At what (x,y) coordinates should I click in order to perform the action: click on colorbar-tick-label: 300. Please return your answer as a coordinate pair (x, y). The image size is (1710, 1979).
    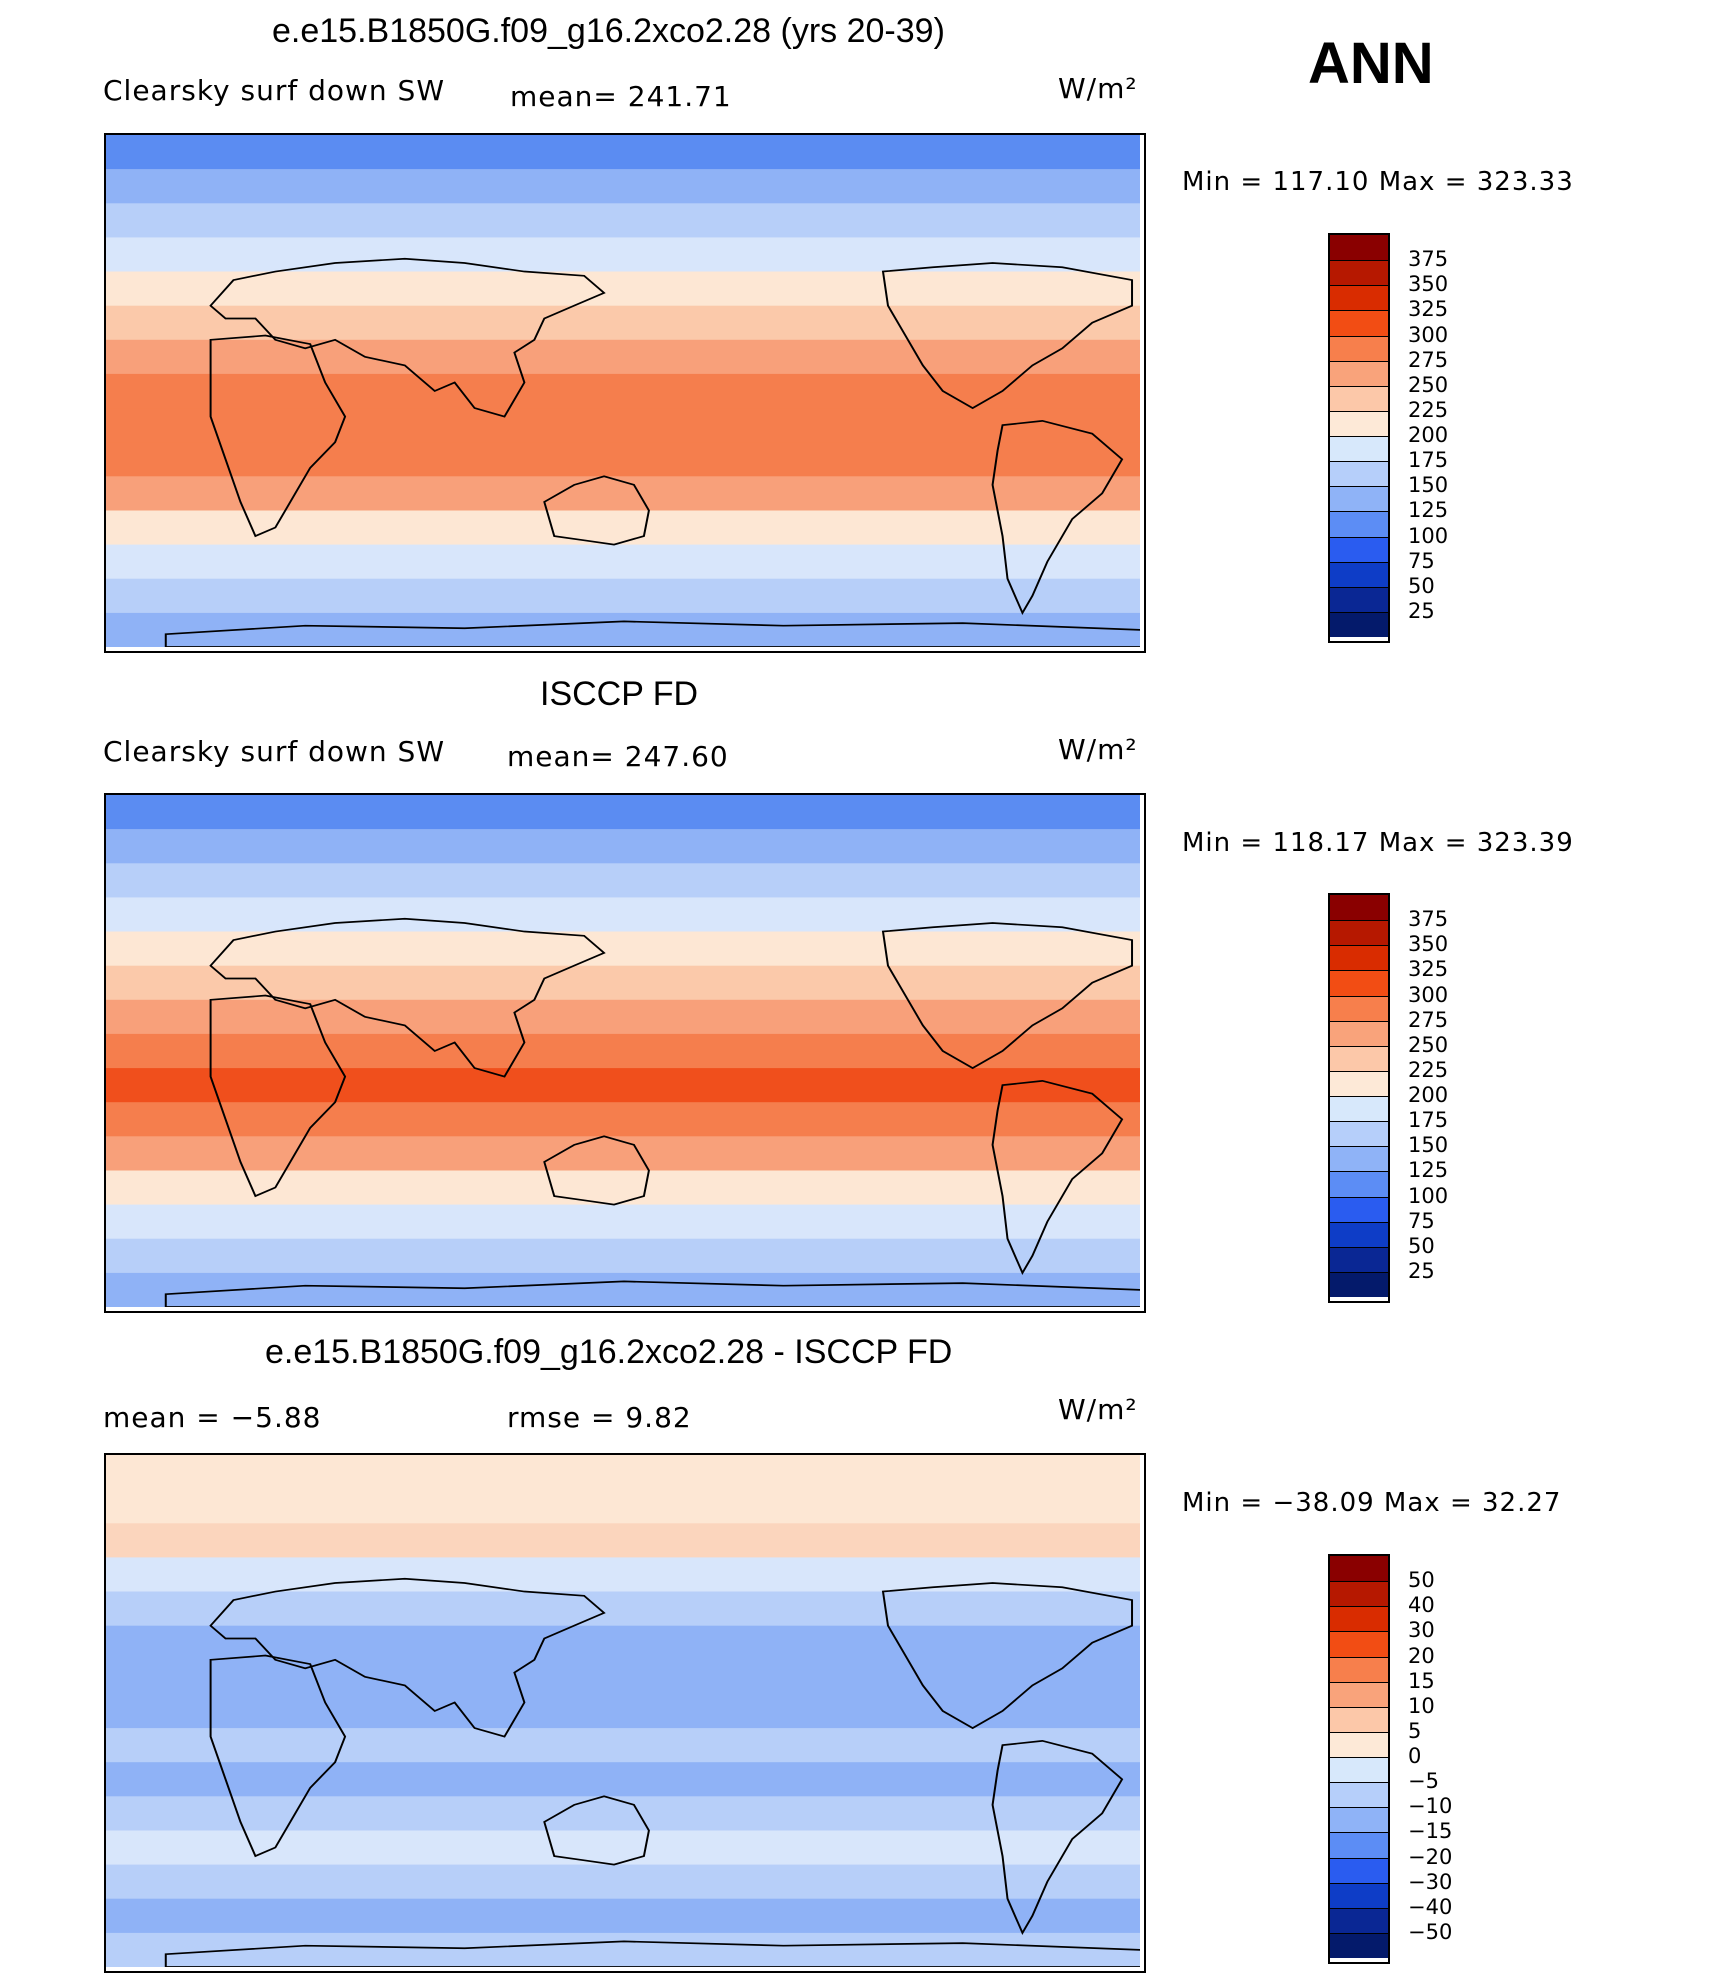
    Looking at the image, I should click on (1428, 994).